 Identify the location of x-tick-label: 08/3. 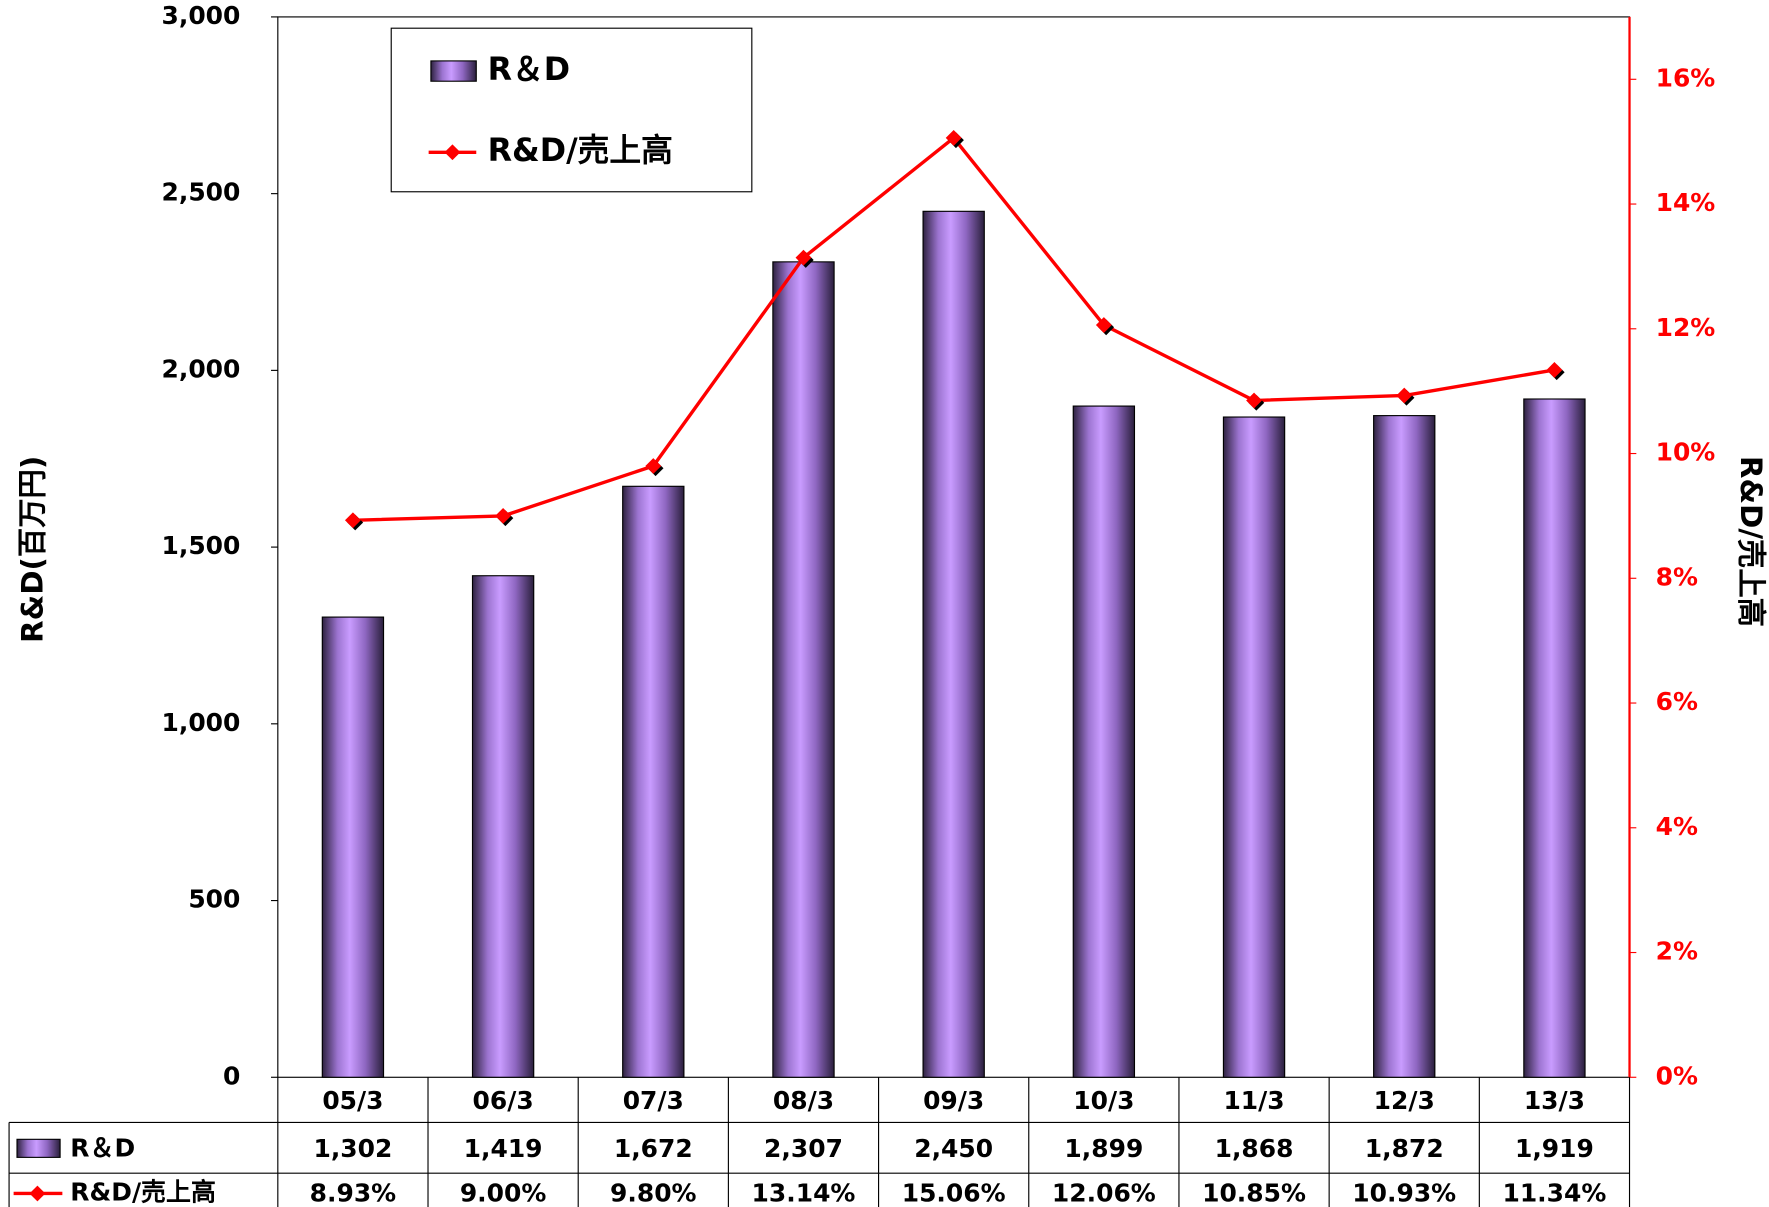
(803, 1100).